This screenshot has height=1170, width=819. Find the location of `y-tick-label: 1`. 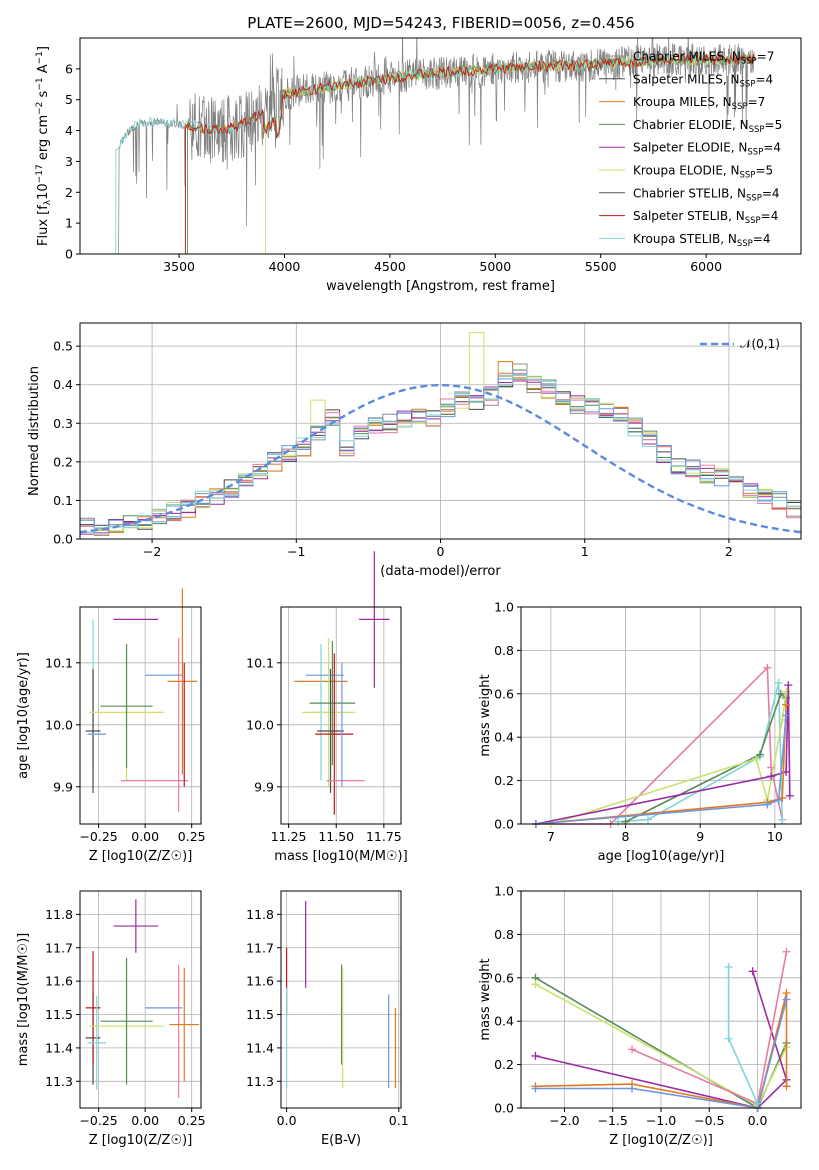

y-tick-label: 1 is located at coordinates (69, 223).